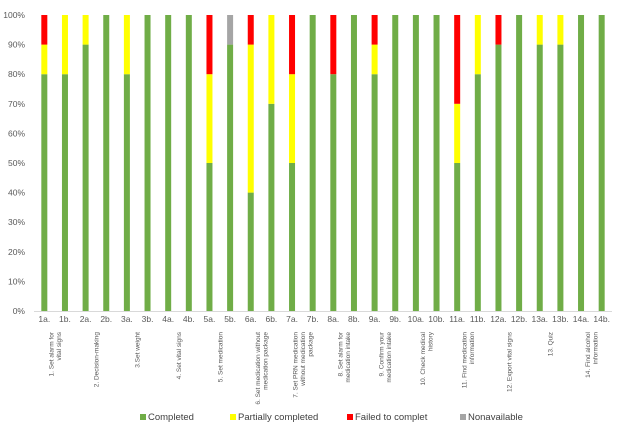 This screenshot has width=620, height=429. What do you see at coordinates (374, 30) in the screenshot?
I see `bar-segment-9a-failed-to-complet` at bounding box center [374, 30].